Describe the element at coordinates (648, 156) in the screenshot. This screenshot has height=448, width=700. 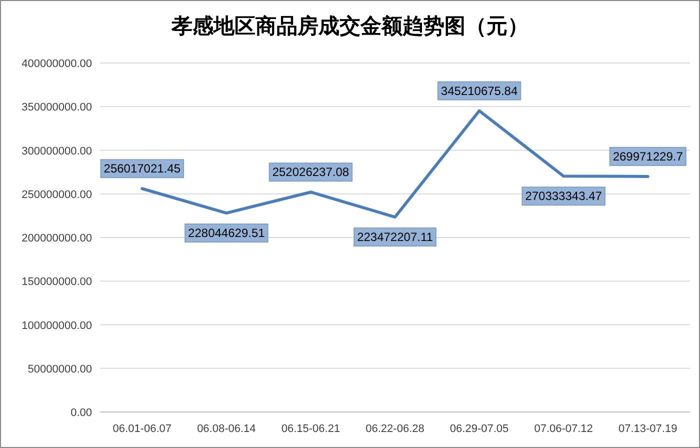
I see `data-label: 269971229.7` at that location.